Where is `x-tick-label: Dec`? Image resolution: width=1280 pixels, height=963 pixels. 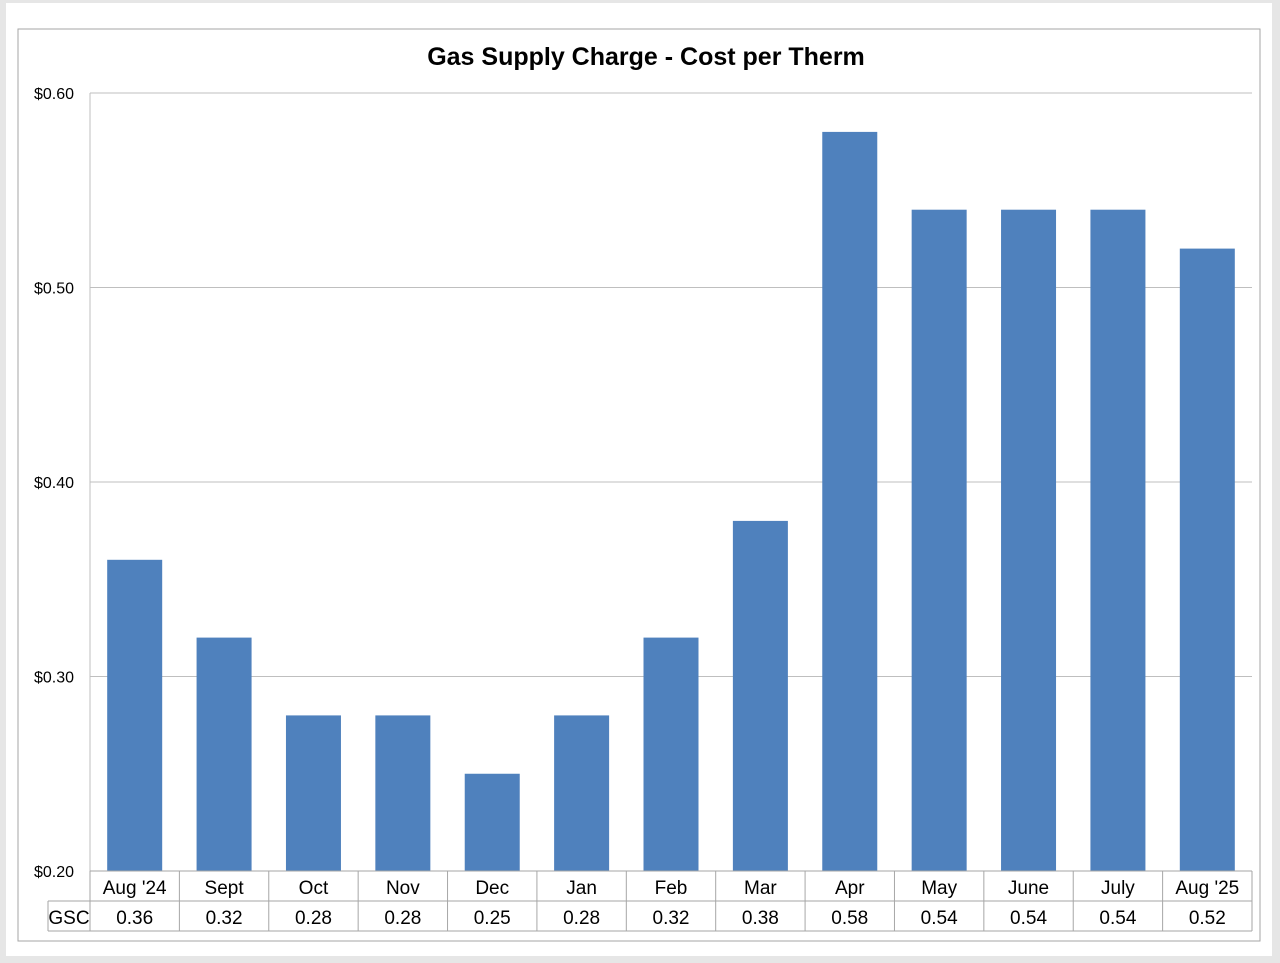 x-tick-label: Dec is located at coordinates (492, 888).